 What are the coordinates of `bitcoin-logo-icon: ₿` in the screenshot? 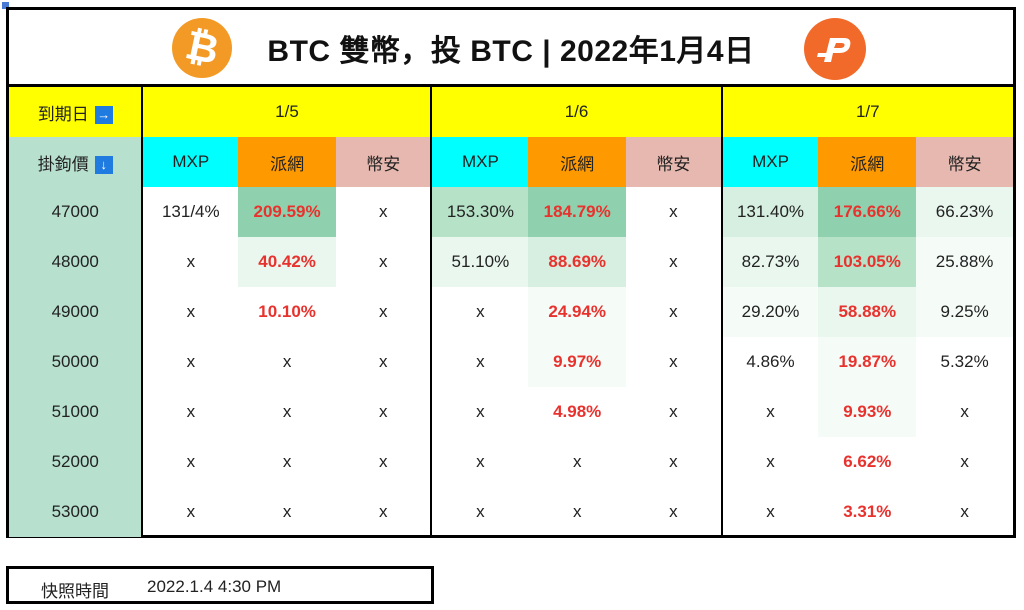 It's located at (202, 48).